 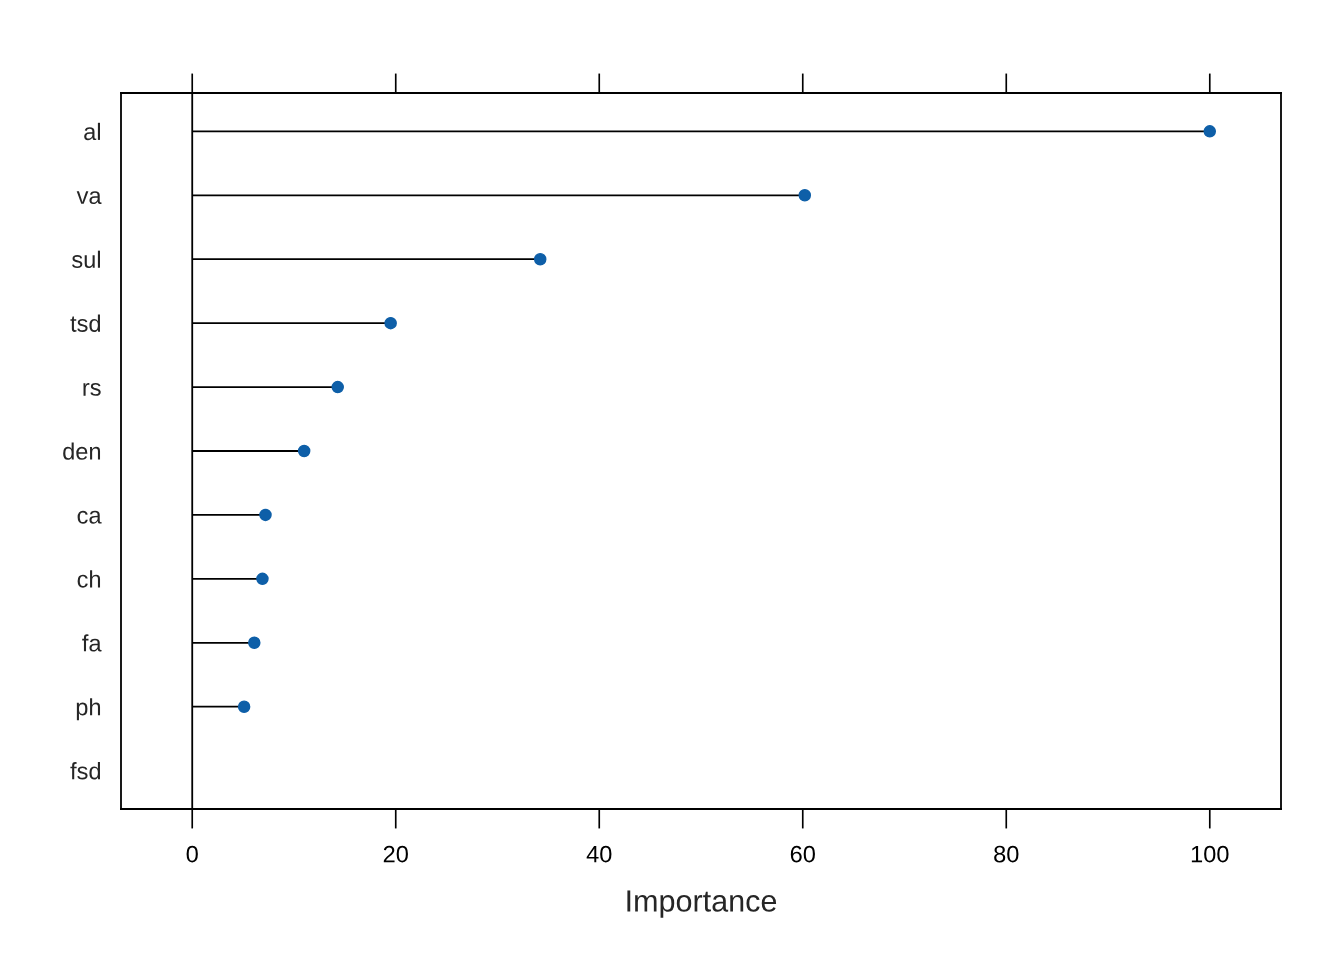 I want to click on x-tick-label: 20, so click(x=395, y=854).